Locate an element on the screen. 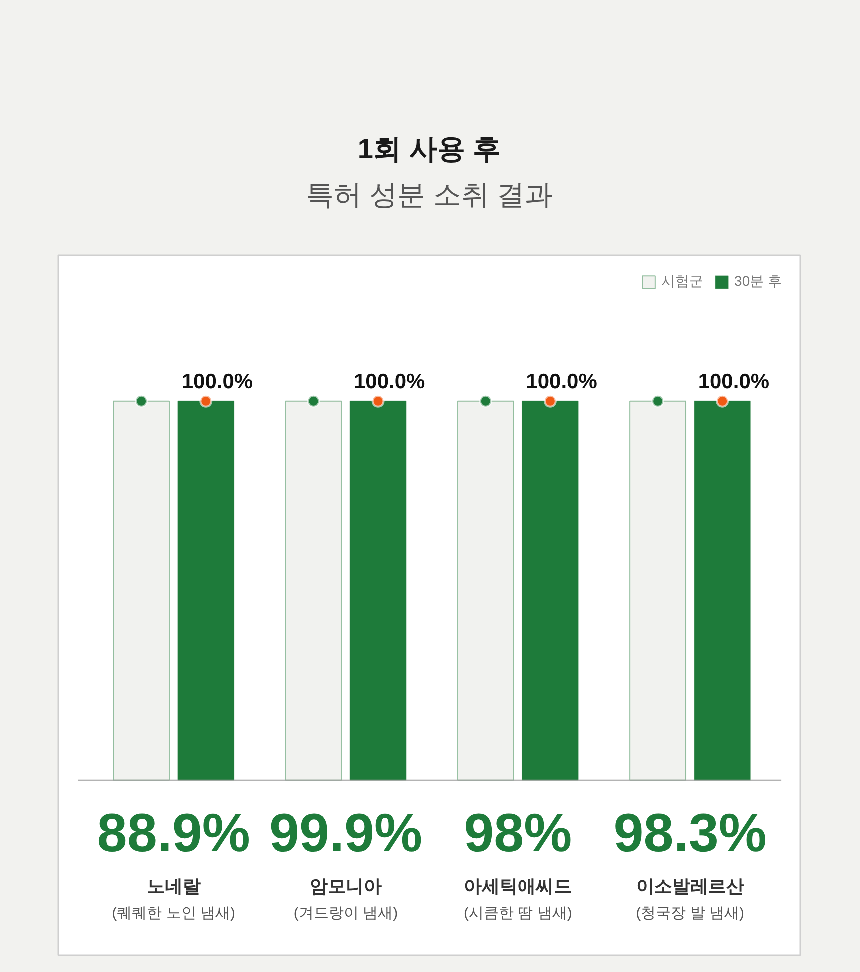 This screenshot has width=860, height=972. x-tick-label: 아세틱애씨드 (시큼한 땀 냄새) is located at coordinates (518, 899).